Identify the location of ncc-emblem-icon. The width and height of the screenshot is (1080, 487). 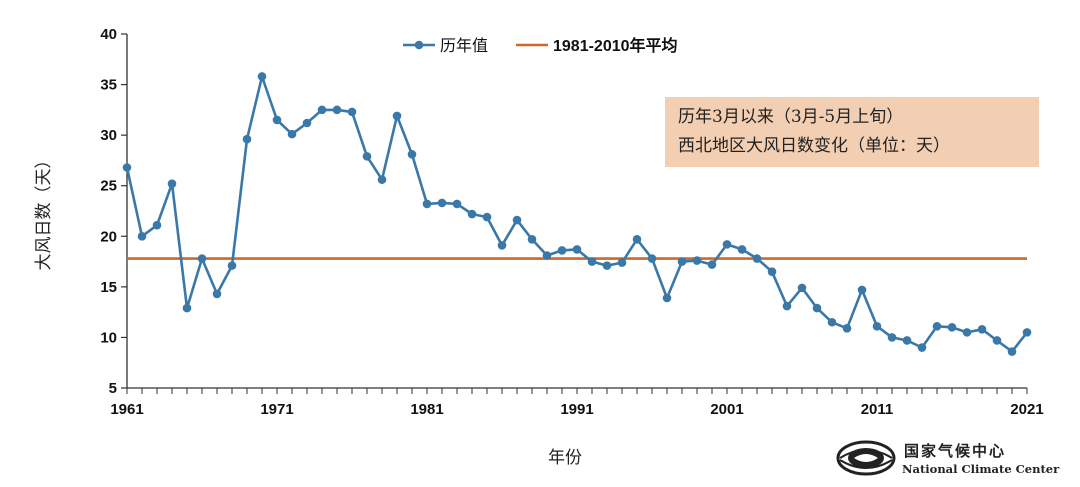
(866, 458).